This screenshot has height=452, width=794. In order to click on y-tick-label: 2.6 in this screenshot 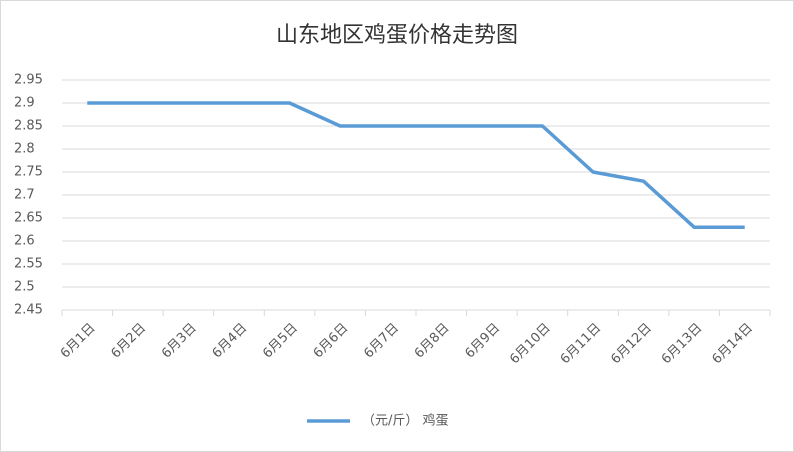, I will do `click(24, 241)`.